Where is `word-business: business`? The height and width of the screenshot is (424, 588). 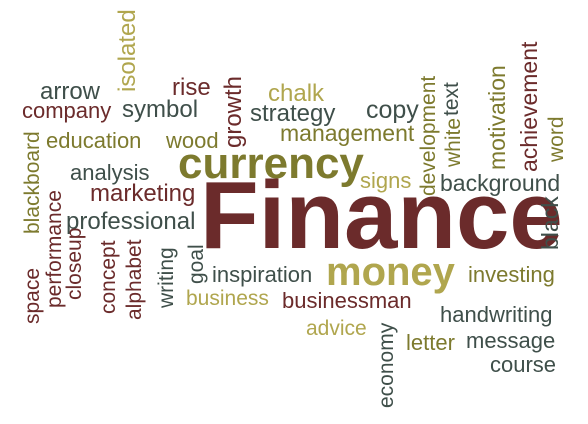
word-business: business is located at coordinates (227, 298).